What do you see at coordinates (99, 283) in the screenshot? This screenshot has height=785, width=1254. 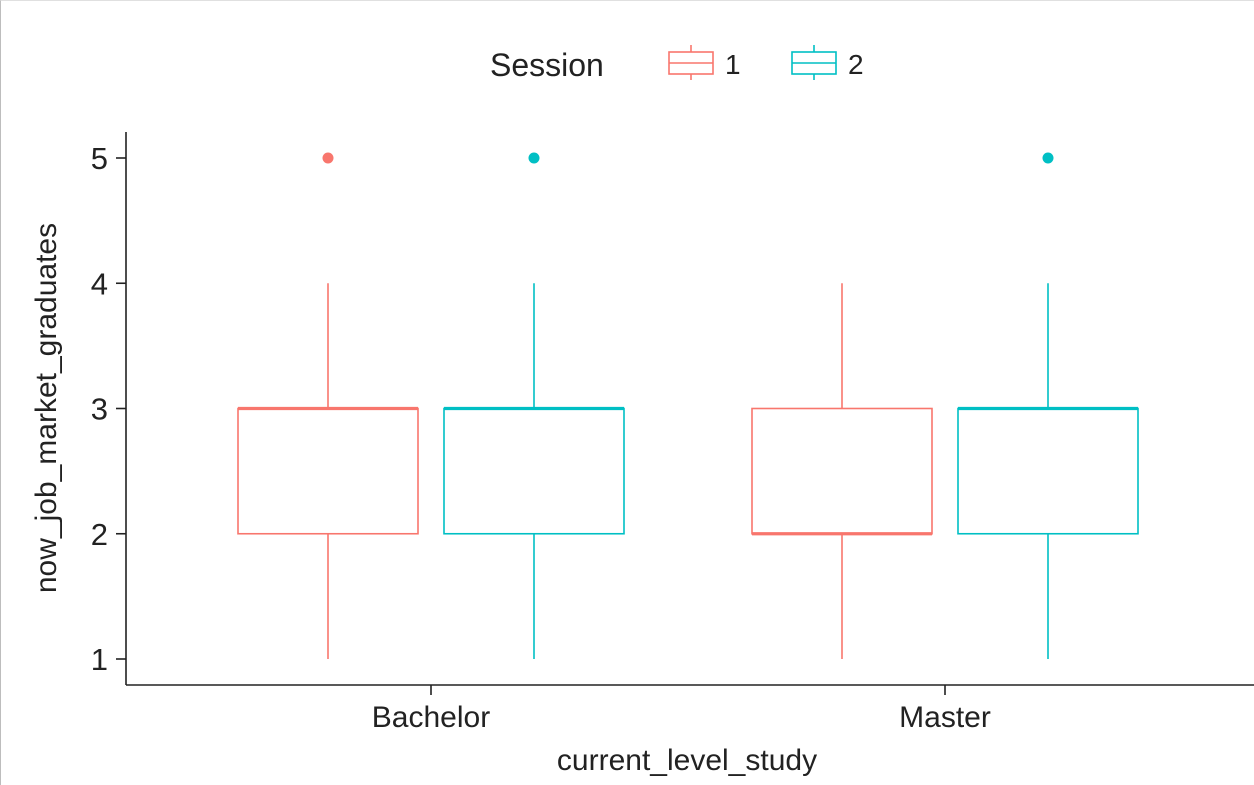 I see `y-tick-label: 4` at bounding box center [99, 283].